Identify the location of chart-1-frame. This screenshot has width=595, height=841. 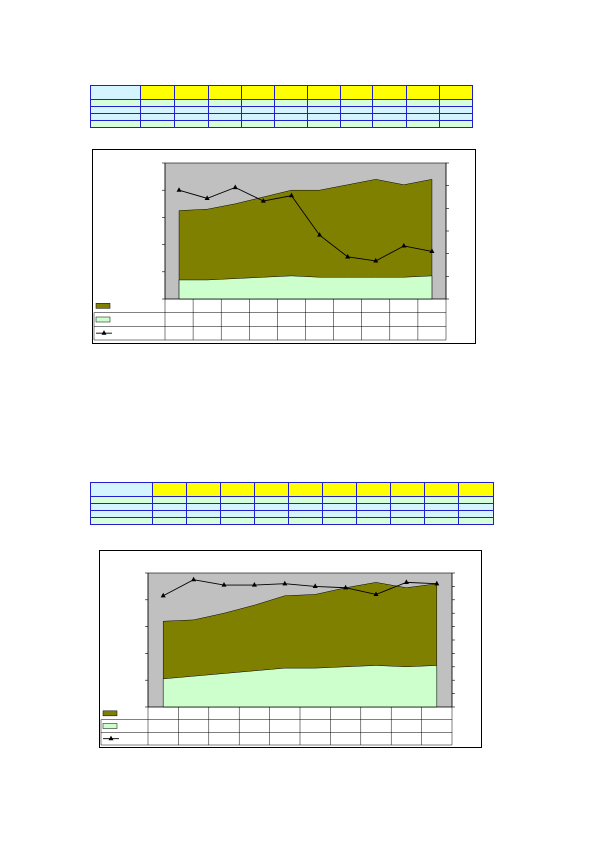
(284, 246).